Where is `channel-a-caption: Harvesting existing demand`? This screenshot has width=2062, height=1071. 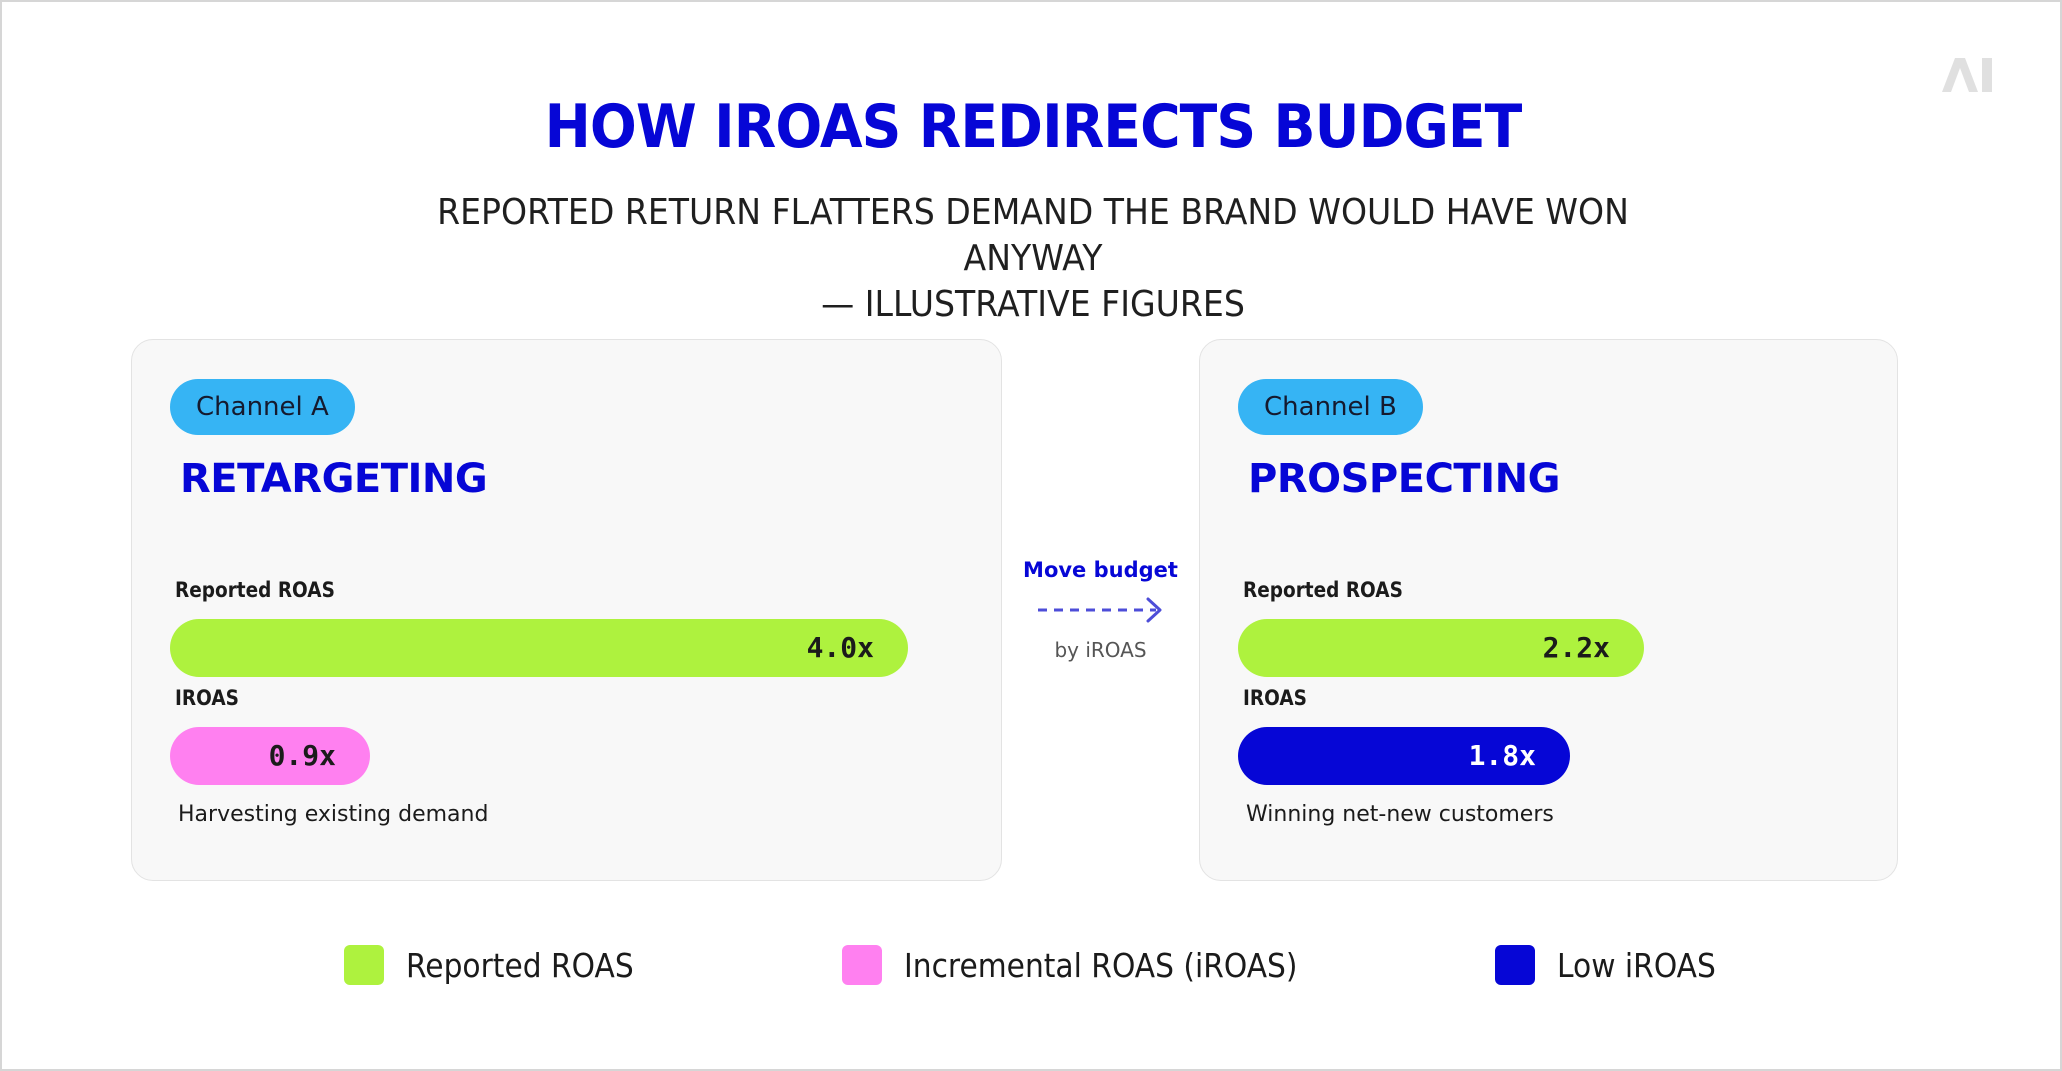 channel-a-caption: Harvesting existing demand is located at coordinates (333, 814).